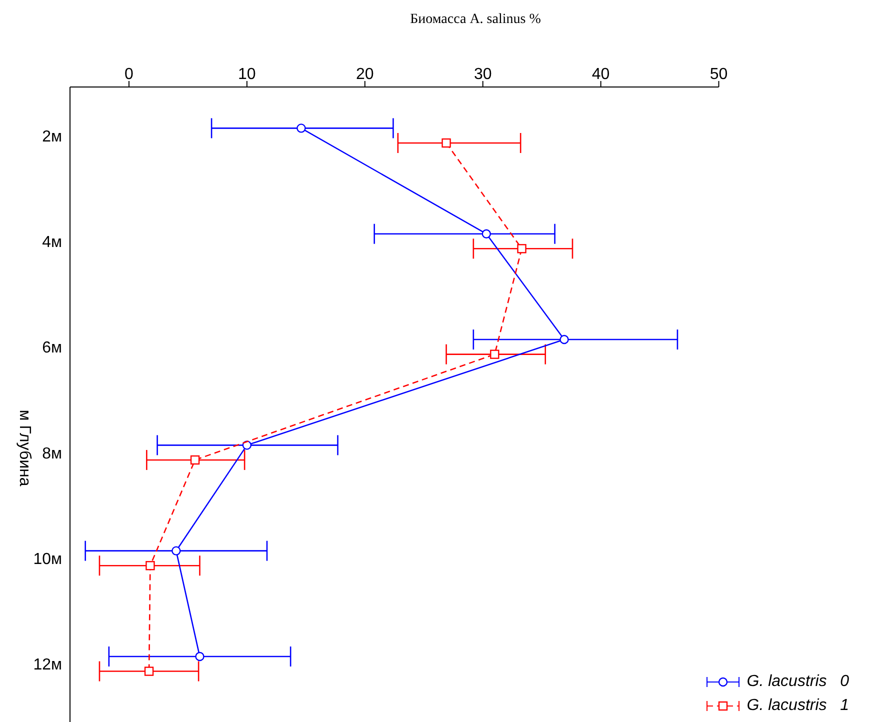 The height and width of the screenshot is (722, 883). What do you see at coordinates (129, 74) in the screenshot?
I see `x-tick-label: 0` at bounding box center [129, 74].